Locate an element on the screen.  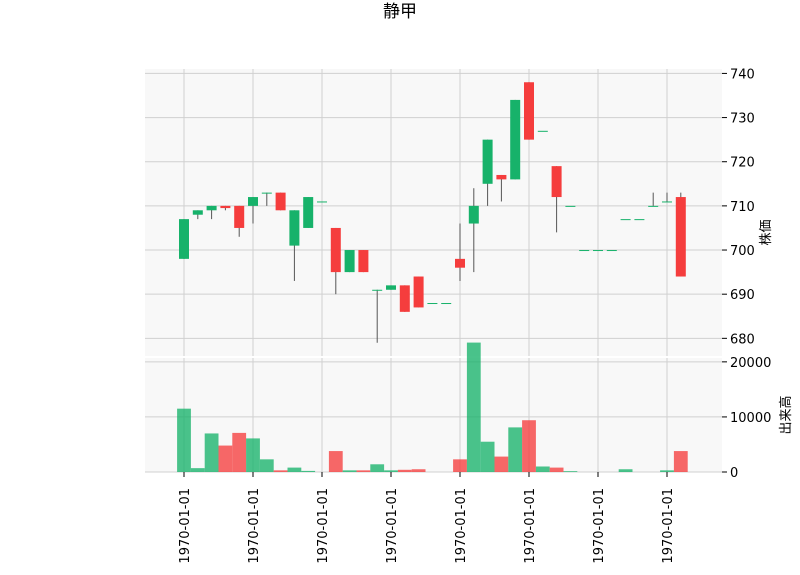
price-axis-label: 株価 is located at coordinates (766, 232).